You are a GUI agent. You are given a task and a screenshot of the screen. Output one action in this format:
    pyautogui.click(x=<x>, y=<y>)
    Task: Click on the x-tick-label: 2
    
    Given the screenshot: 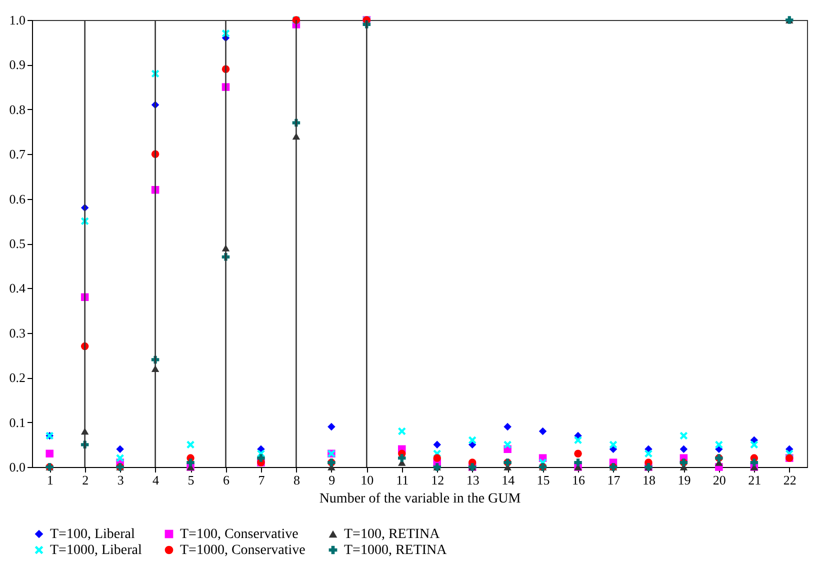 What is the action you would take?
    pyautogui.click(x=85, y=480)
    